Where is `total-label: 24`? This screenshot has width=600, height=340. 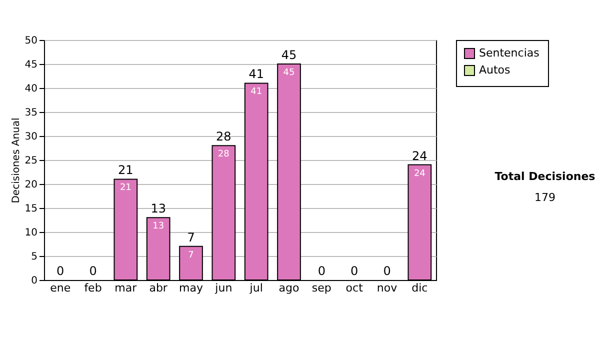 total-label: 24 is located at coordinates (420, 155).